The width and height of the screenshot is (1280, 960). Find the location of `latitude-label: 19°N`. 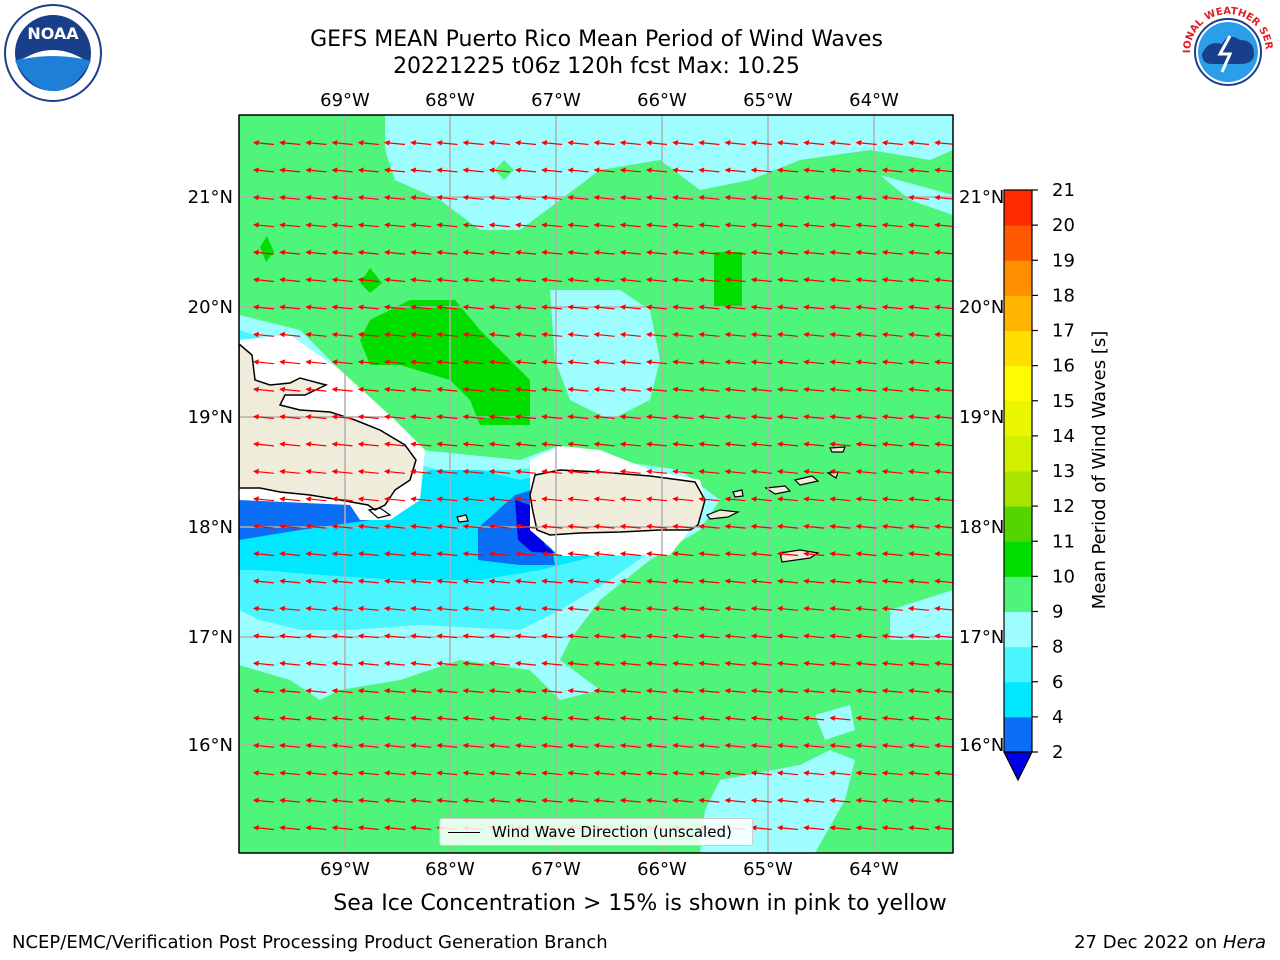

latitude-label: 19°N is located at coordinates (981, 417).